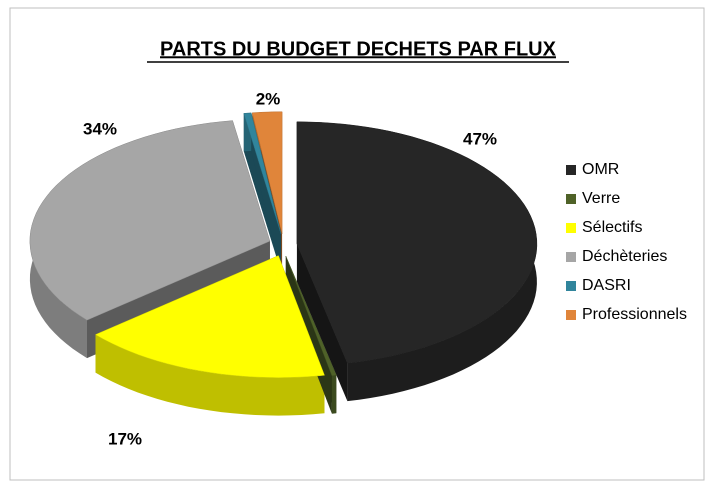 Image resolution: width=715 pixels, height=490 pixels. Describe the element at coordinates (606, 285) in the screenshot. I see `legend-label: DASRI` at that location.